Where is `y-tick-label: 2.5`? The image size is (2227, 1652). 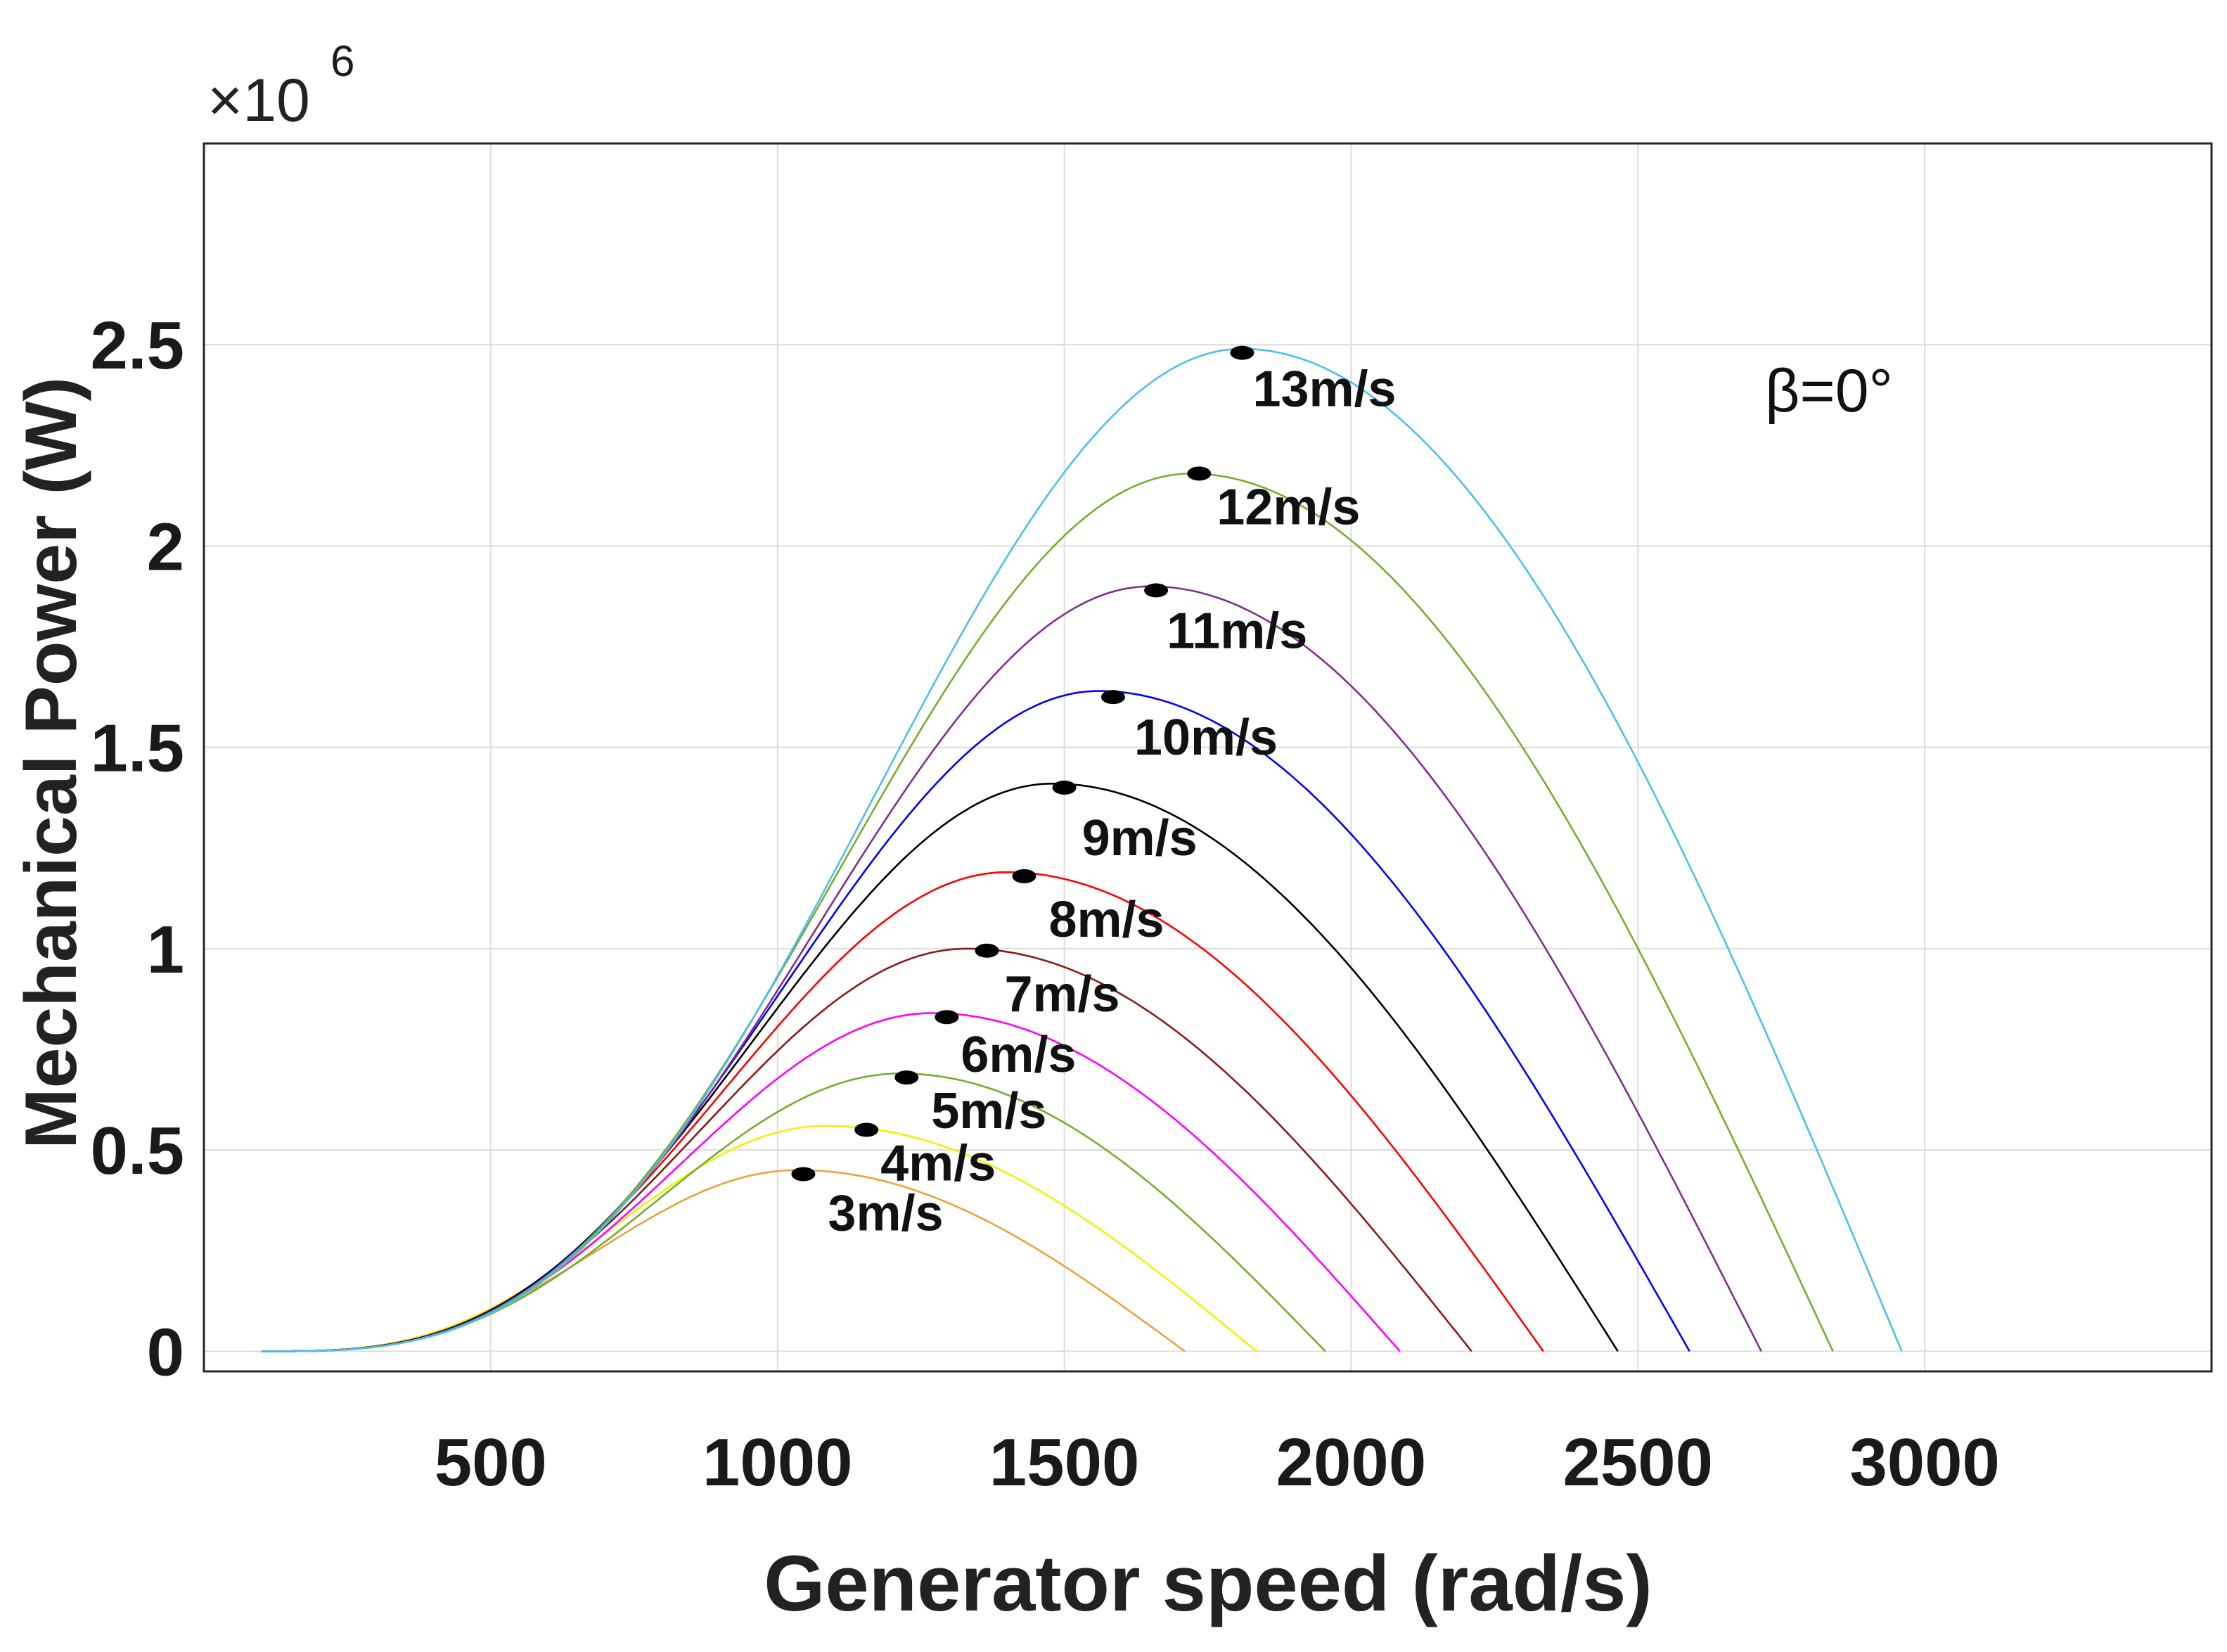 y-tick-label: 2.5 is located at coordinates (137, 345).